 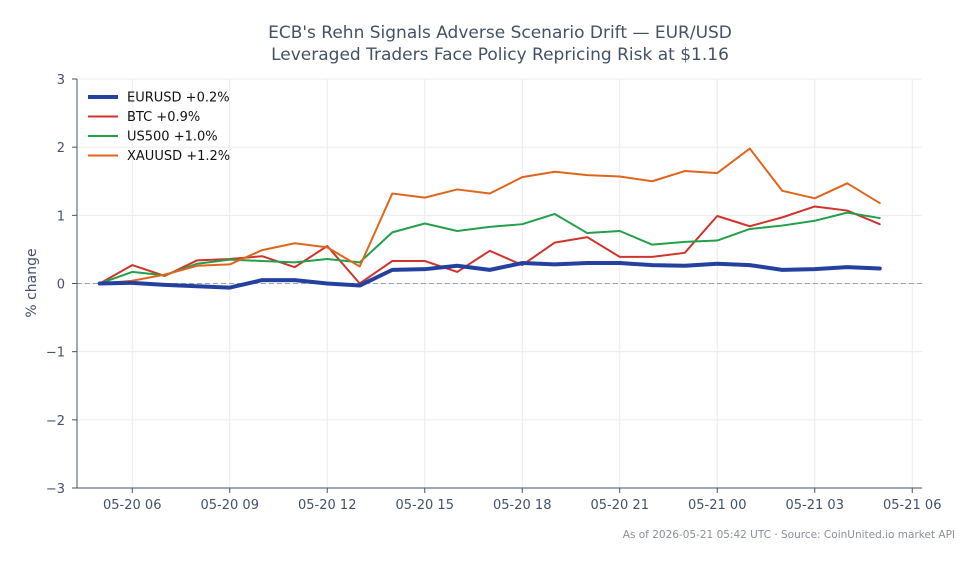 What do you see at coordinates (178, 98) in the screenshot?
I see `legend-entry-0: EURUSD +0.2%` at bounding box center [178, 98].